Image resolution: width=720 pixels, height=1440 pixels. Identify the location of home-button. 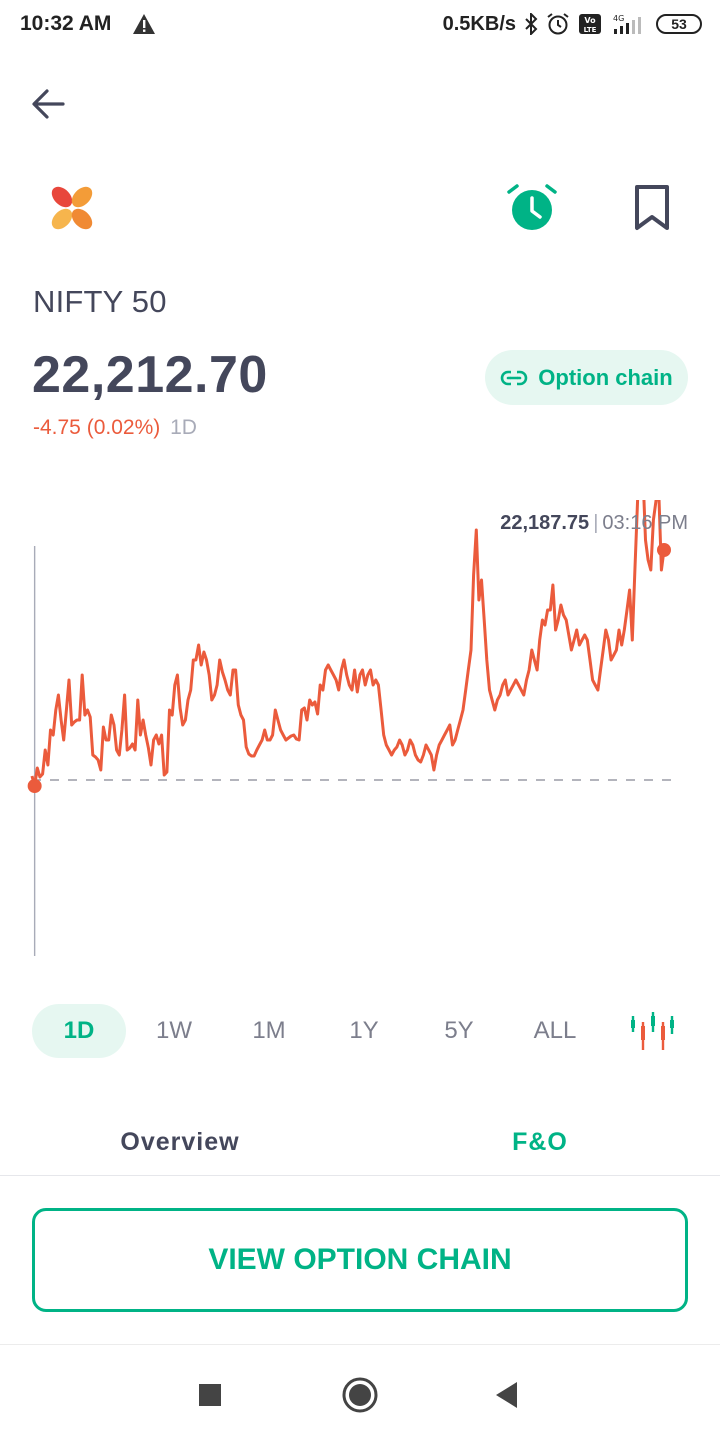
(360, 1395).